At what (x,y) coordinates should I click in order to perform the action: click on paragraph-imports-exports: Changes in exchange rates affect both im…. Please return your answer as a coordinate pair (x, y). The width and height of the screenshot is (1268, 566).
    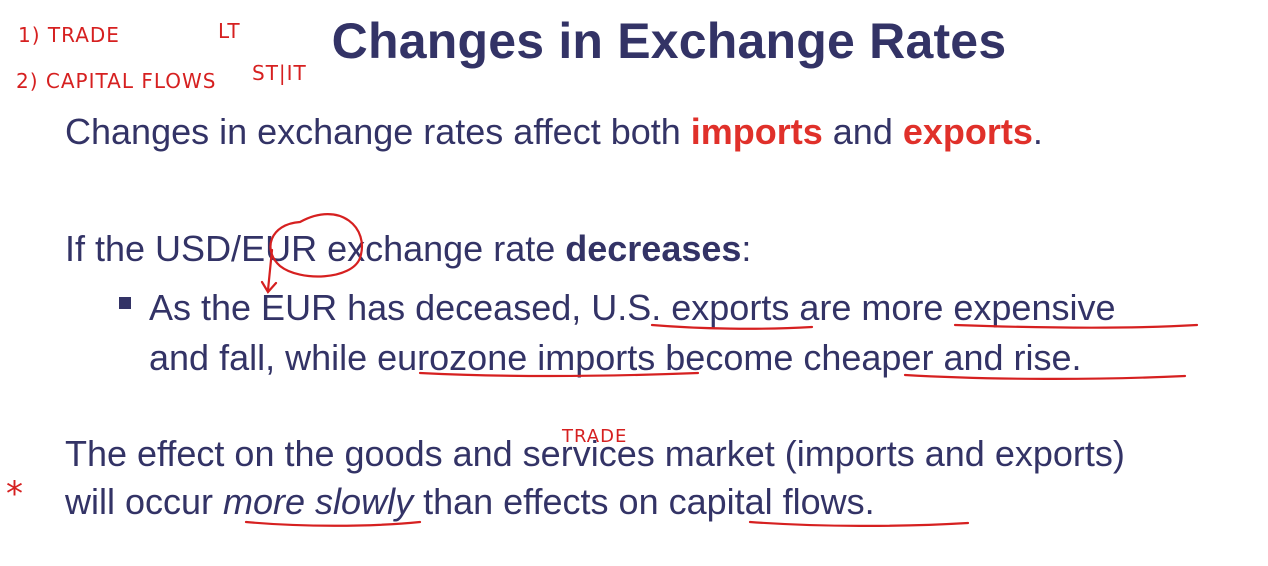
    Looking at the image, I should click on (554, 132).